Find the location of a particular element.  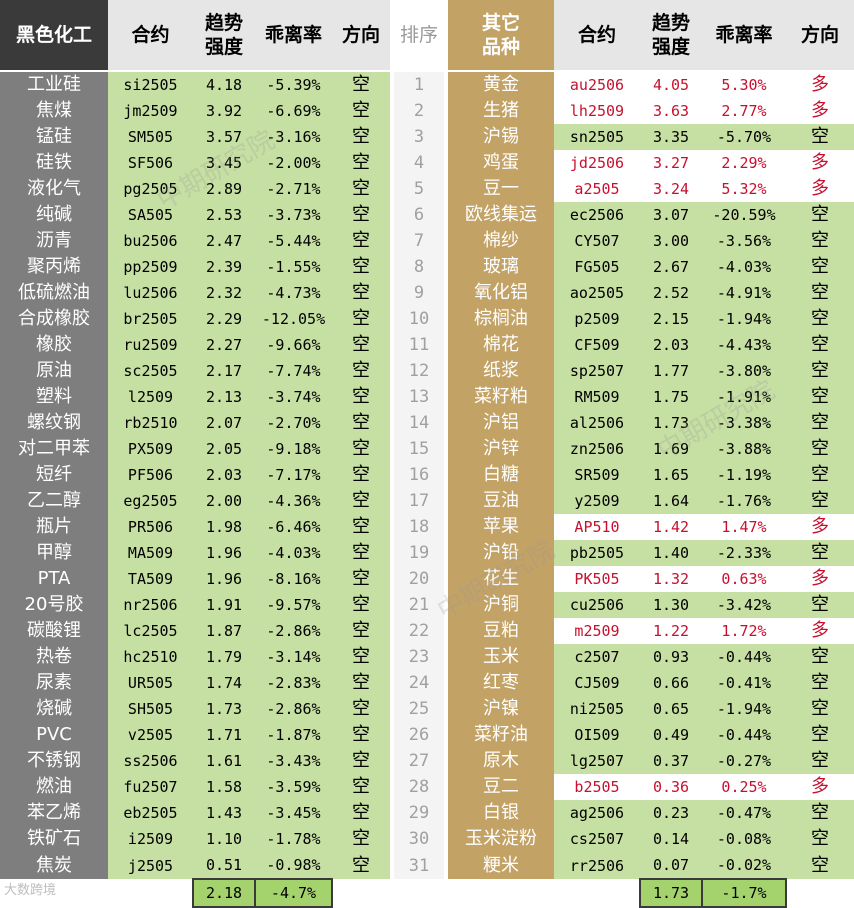

right-group-title: 其它 品种 is located at coordinates (501, 36).